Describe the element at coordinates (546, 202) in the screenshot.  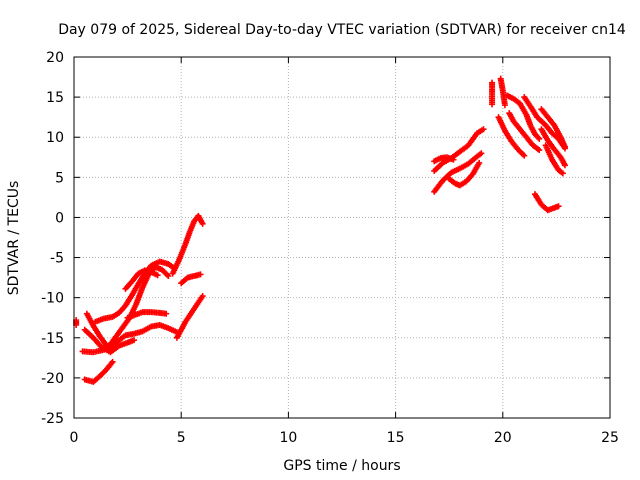
I see `series-track-z` at that location.